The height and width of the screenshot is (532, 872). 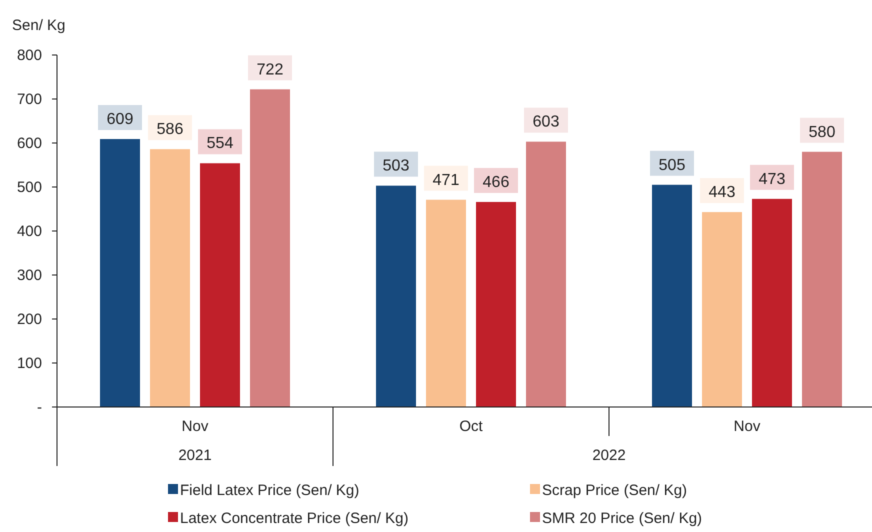 I want to click on data-label: 473, so click(x=772, y=179).